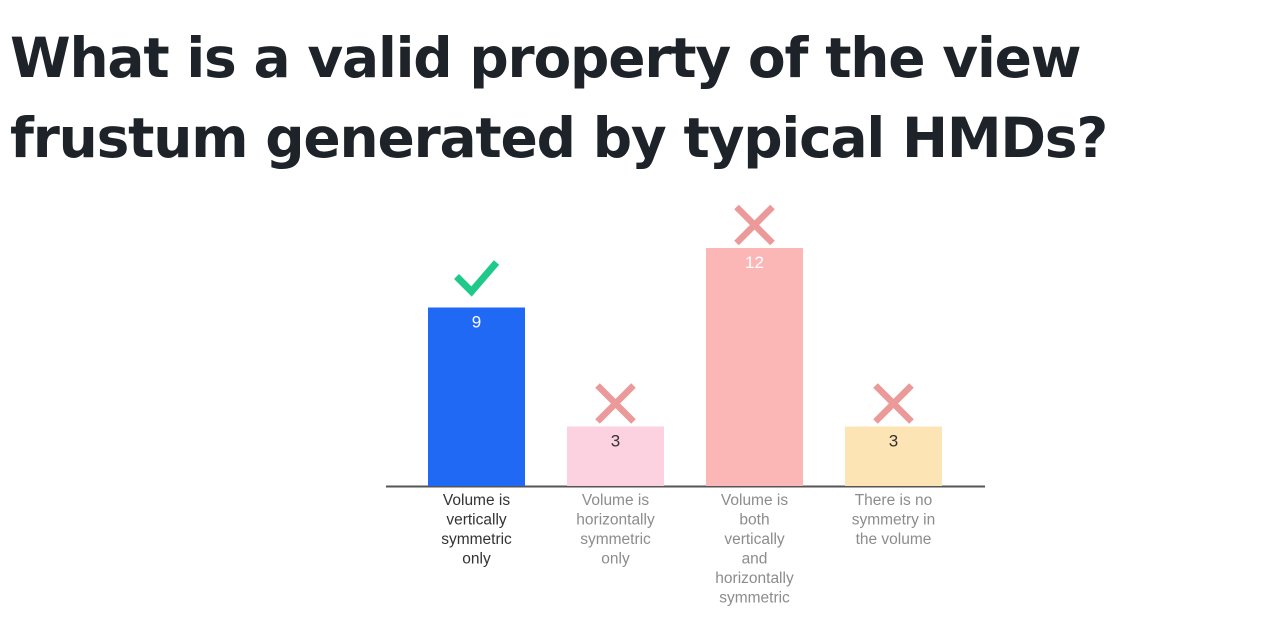  I want to click on category-label: and, so click(755, 559).